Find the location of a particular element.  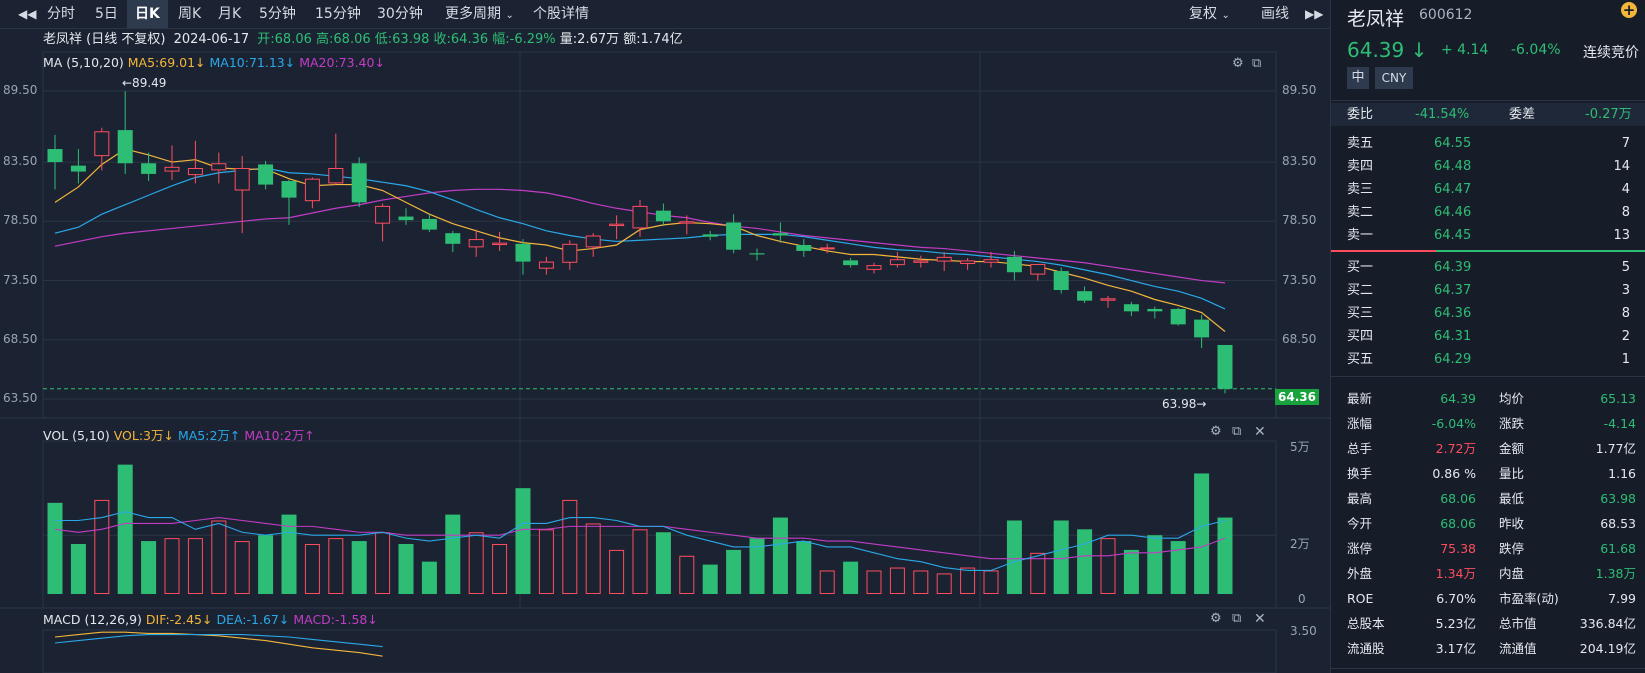

info-mode: (日线 不复权) is located at coordinates (126, 39).